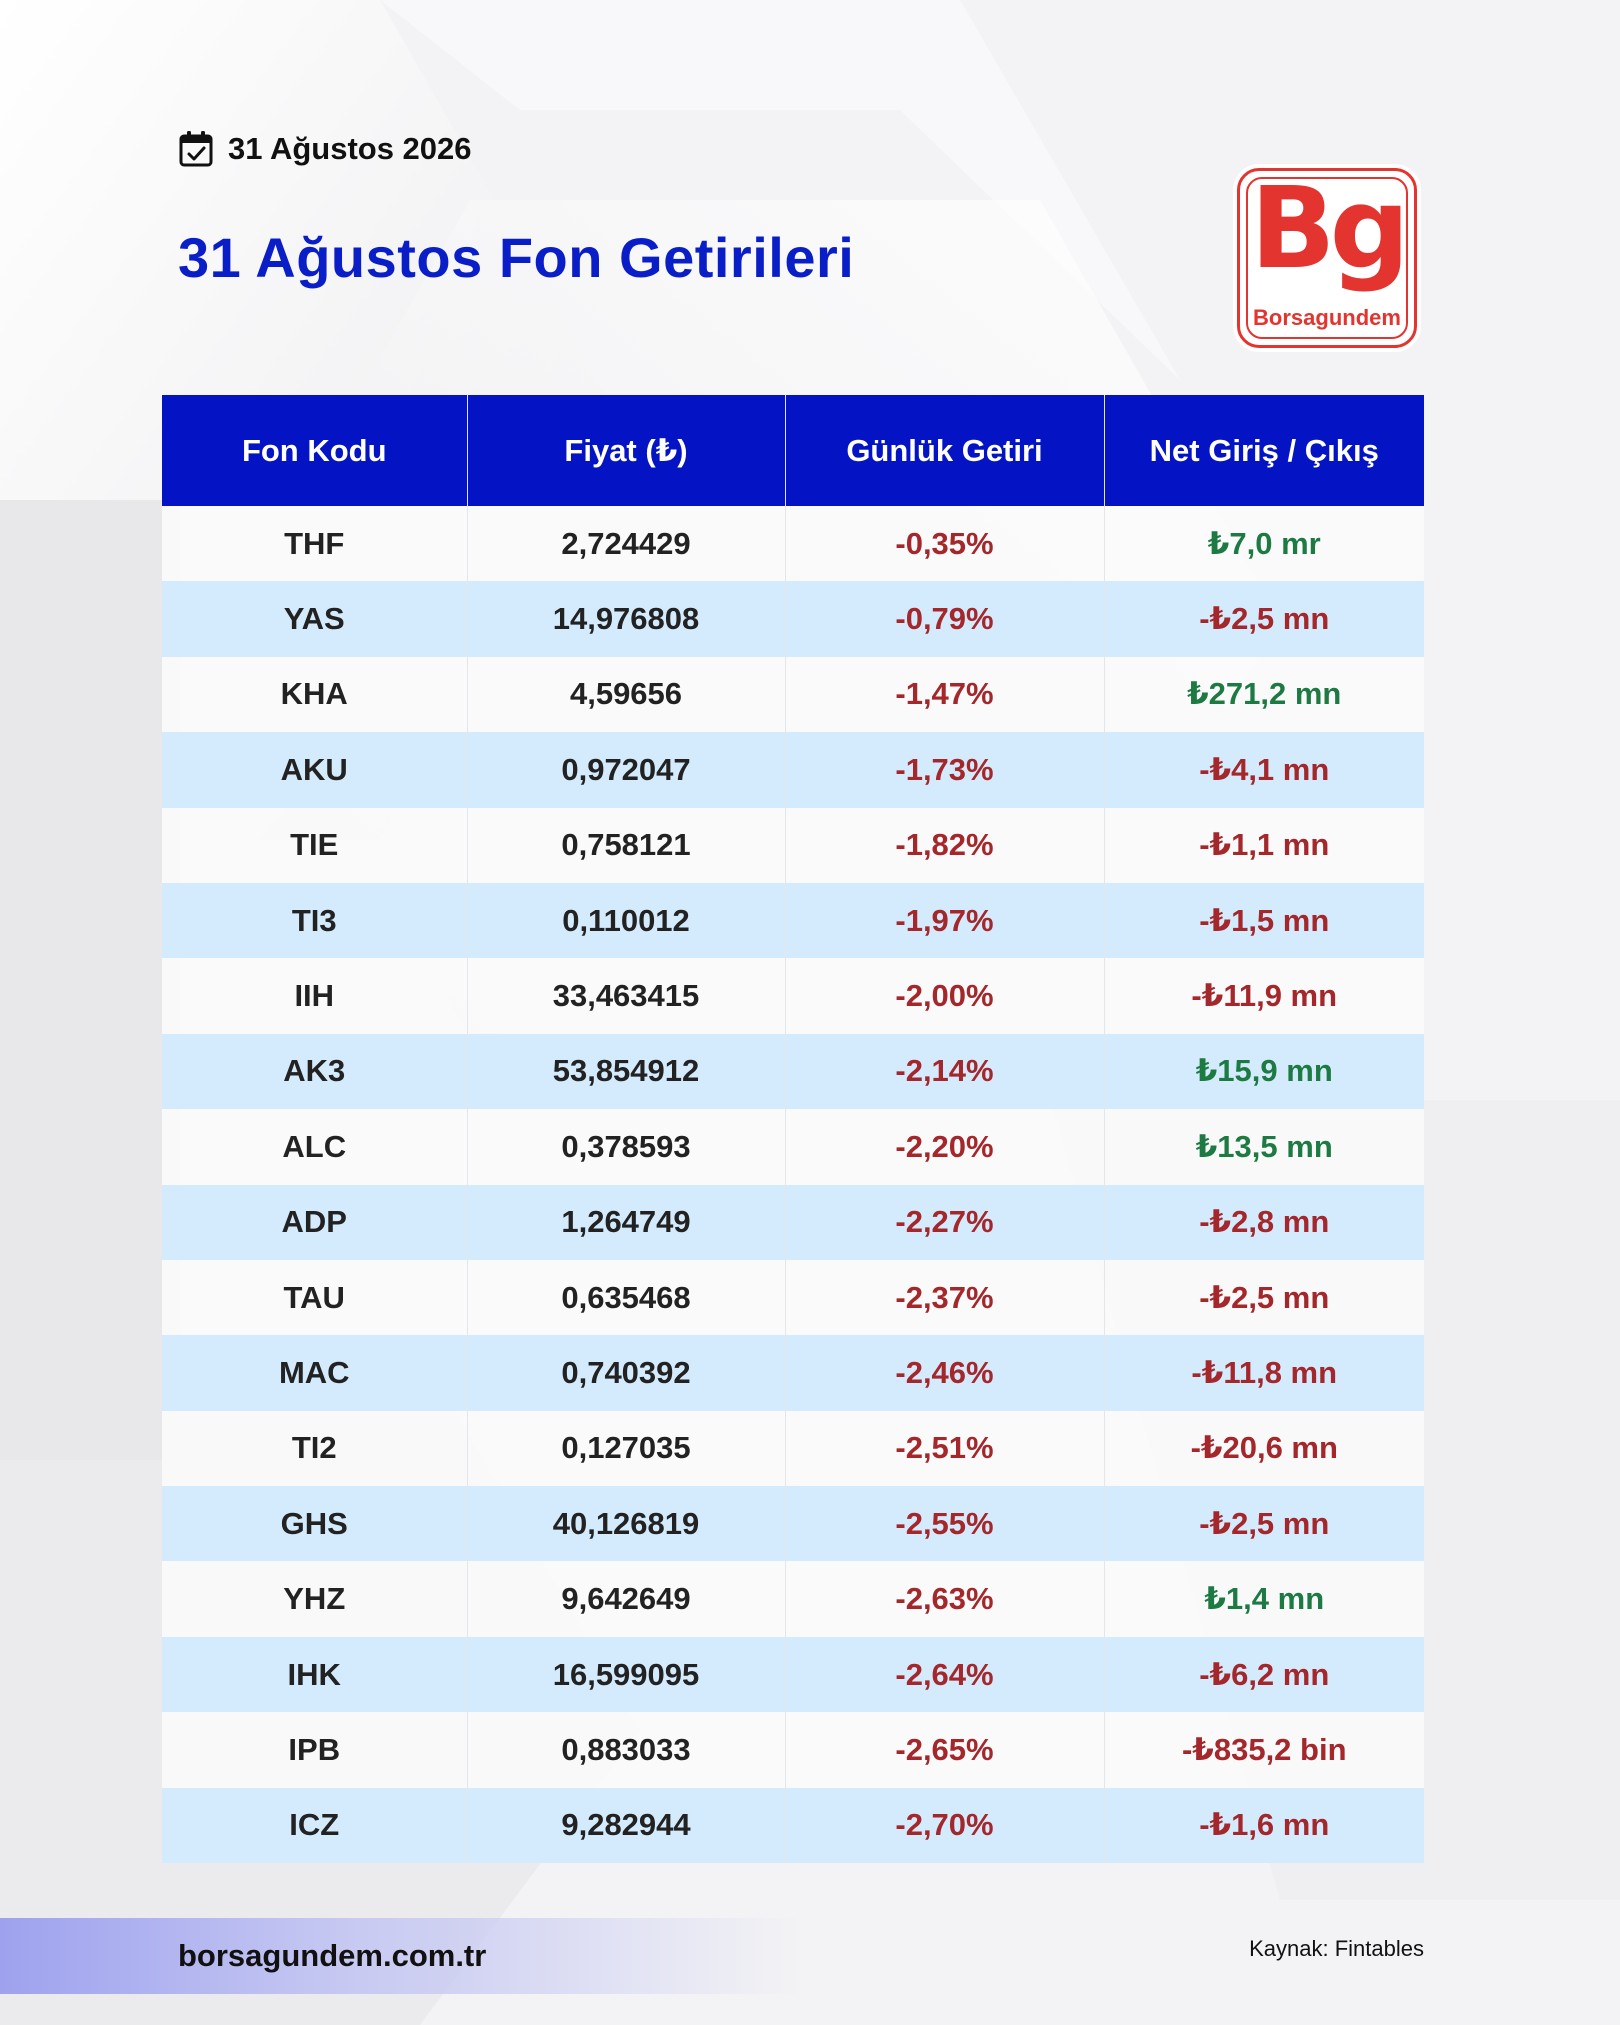 The image size is (1620, 2025). What do you see at coordinates (626, 1674) in the screenshot?
I see `price-cell: 16,599095` at bounding box center [626, 1674].